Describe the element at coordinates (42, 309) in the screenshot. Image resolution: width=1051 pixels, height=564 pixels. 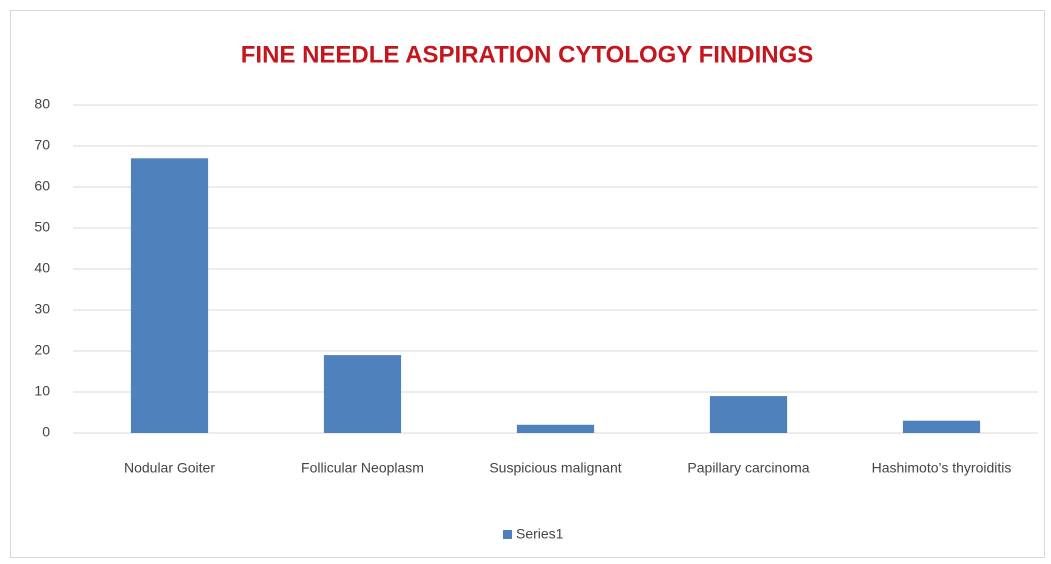
I see `y-tick-label: 30` at that location.